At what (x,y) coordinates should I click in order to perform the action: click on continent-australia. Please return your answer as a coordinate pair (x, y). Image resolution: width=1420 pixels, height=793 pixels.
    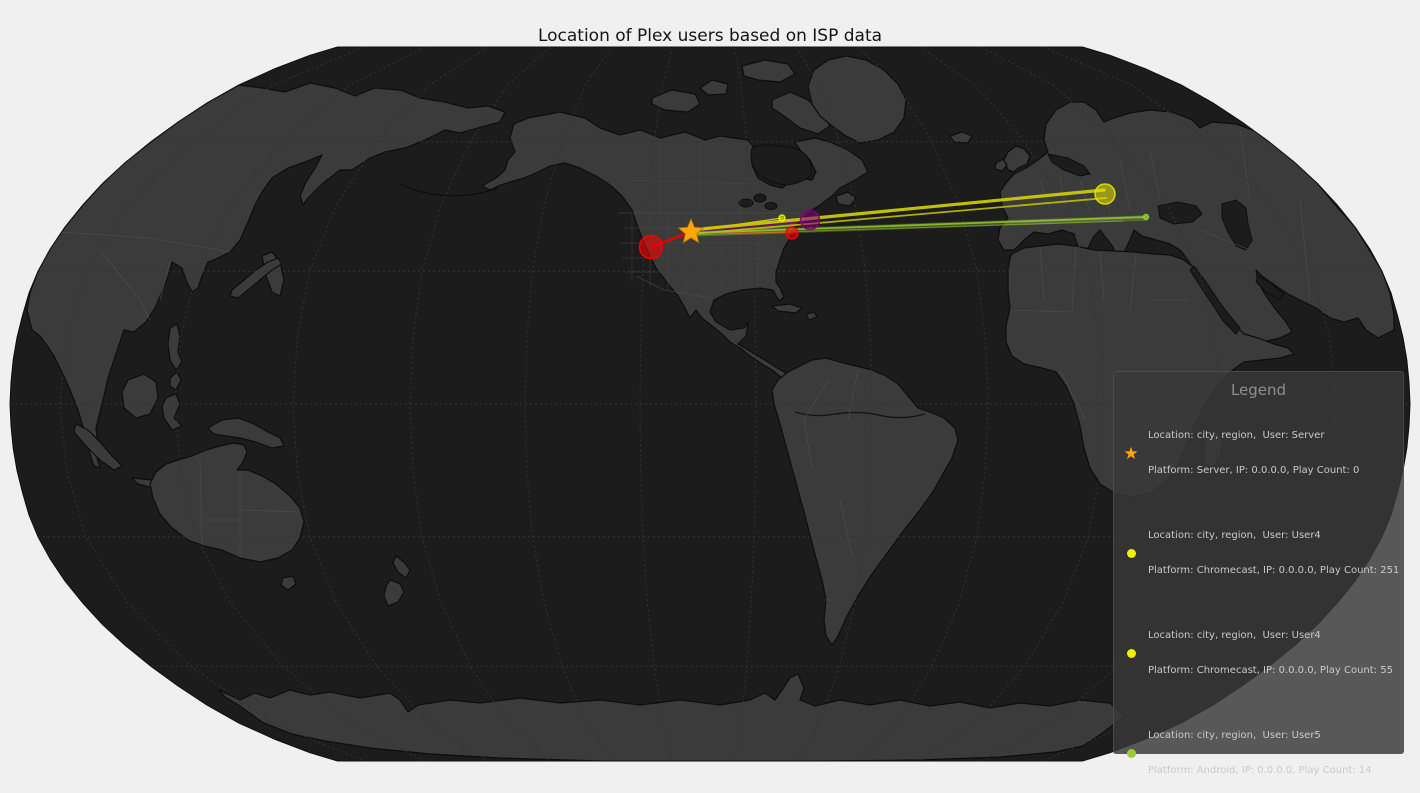
    Looking at the image, I should click on (227, 502).